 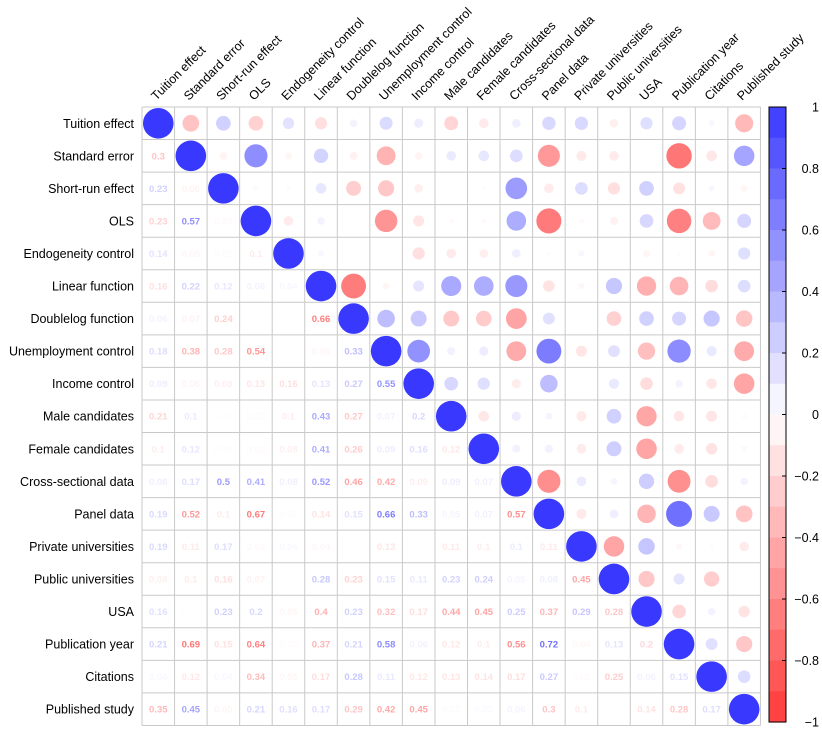 What do you see at coordinates (582, 710) in the screenshot?
I see `correlation-value: 0.1` at bounding box center [582, 710].